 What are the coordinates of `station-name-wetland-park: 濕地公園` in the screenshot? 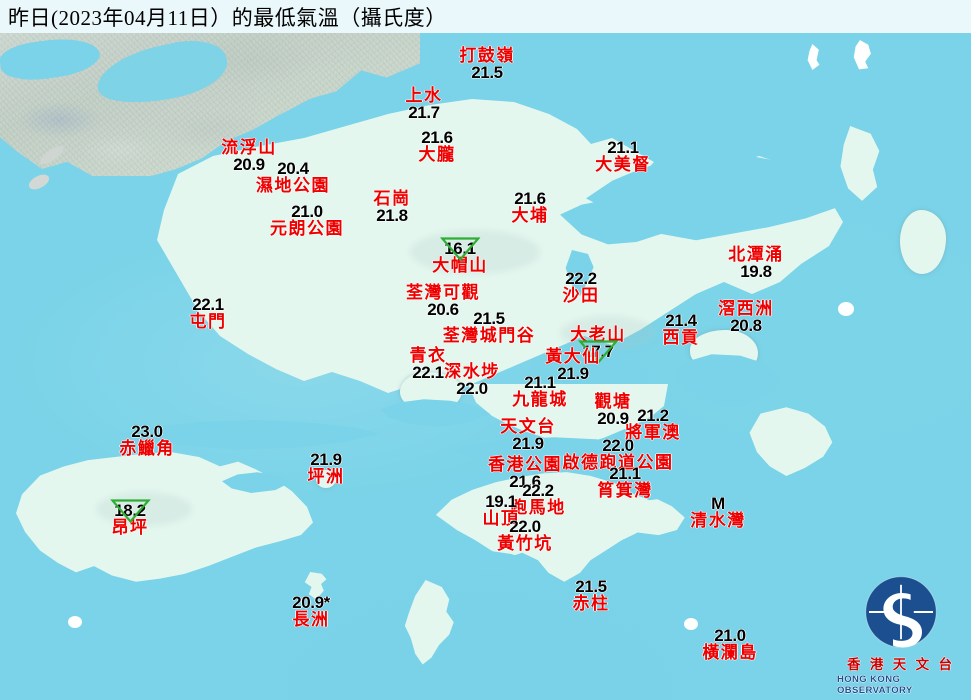 It's located at (293, 185).